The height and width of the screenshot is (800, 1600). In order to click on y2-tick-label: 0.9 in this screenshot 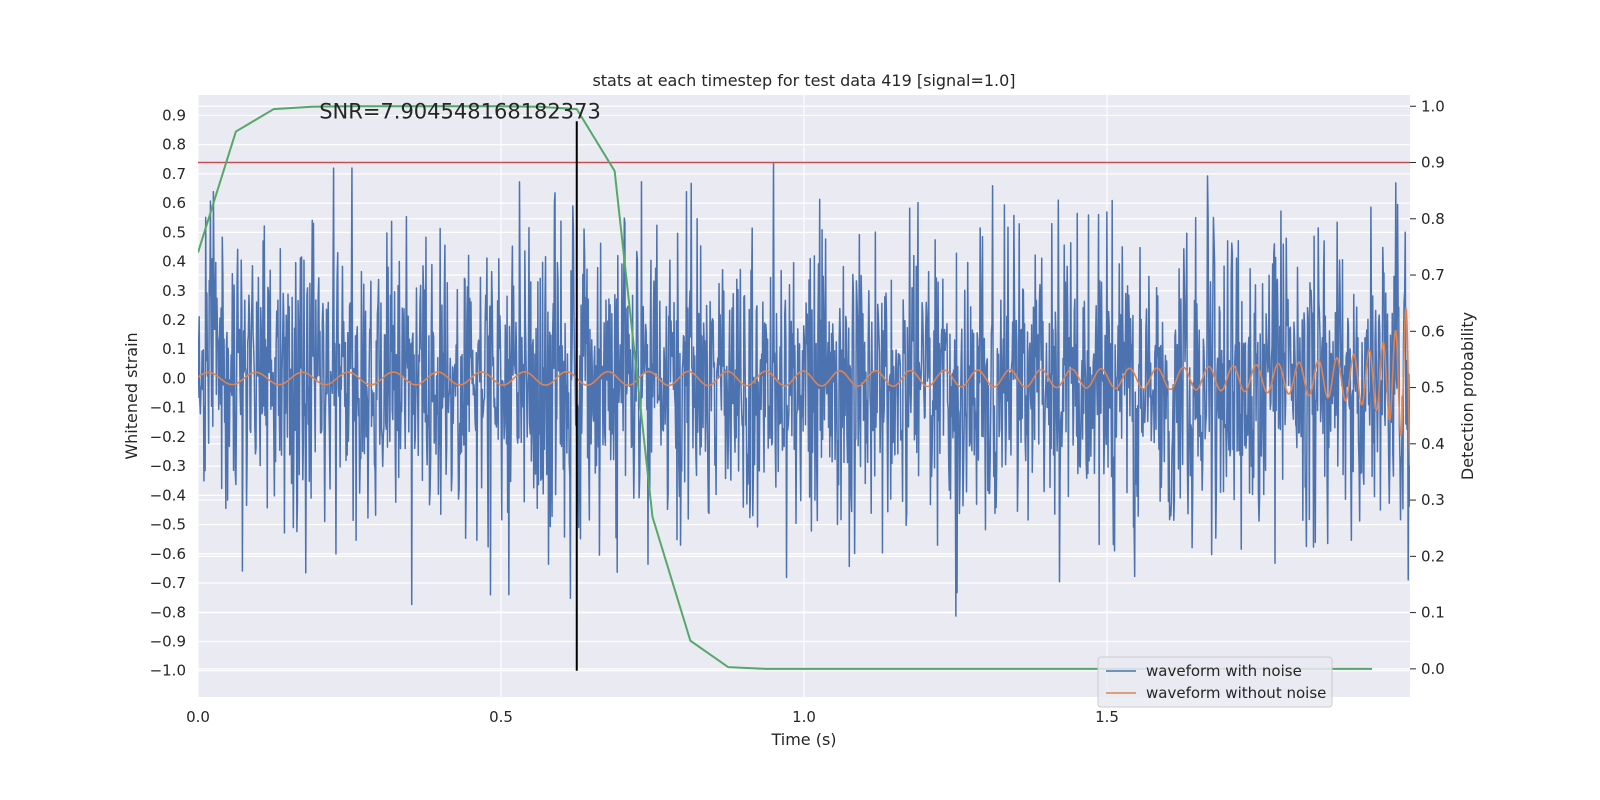, I will do `click(1433, 163)`.